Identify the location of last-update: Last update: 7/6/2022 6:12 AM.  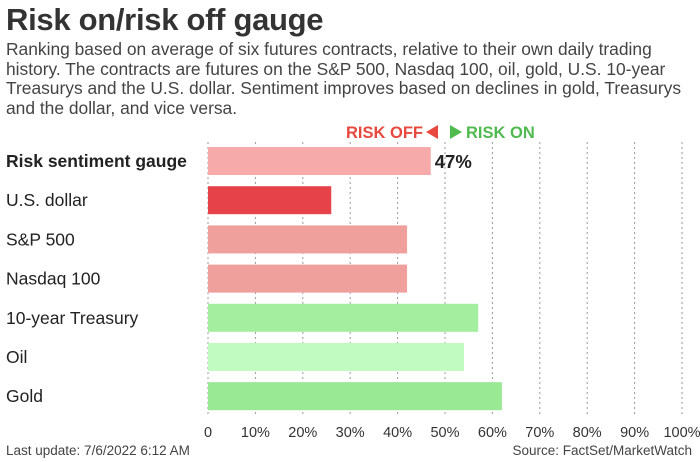
(98, 450).